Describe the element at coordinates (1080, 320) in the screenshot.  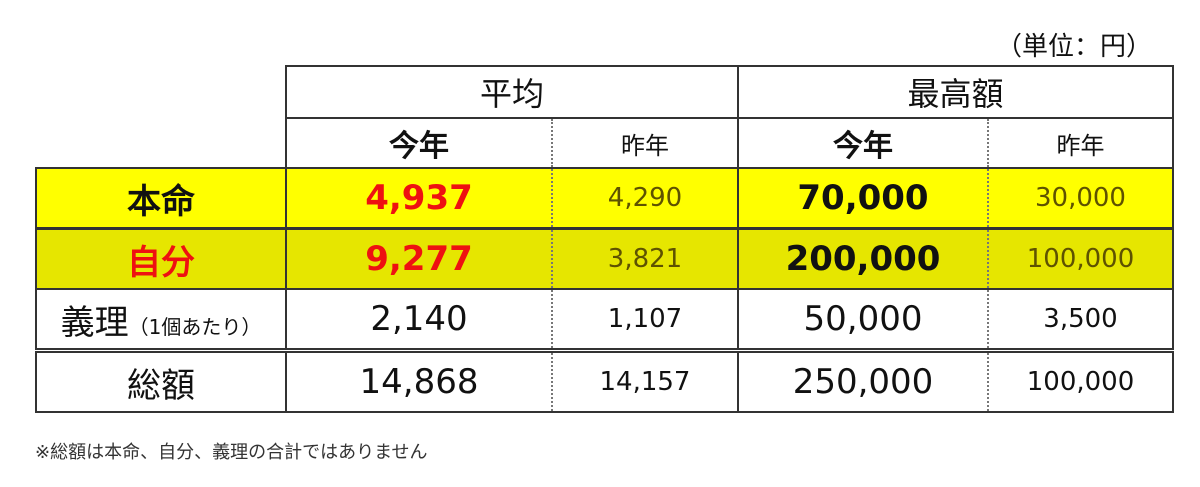
I see `cell: 3,500` at that location.